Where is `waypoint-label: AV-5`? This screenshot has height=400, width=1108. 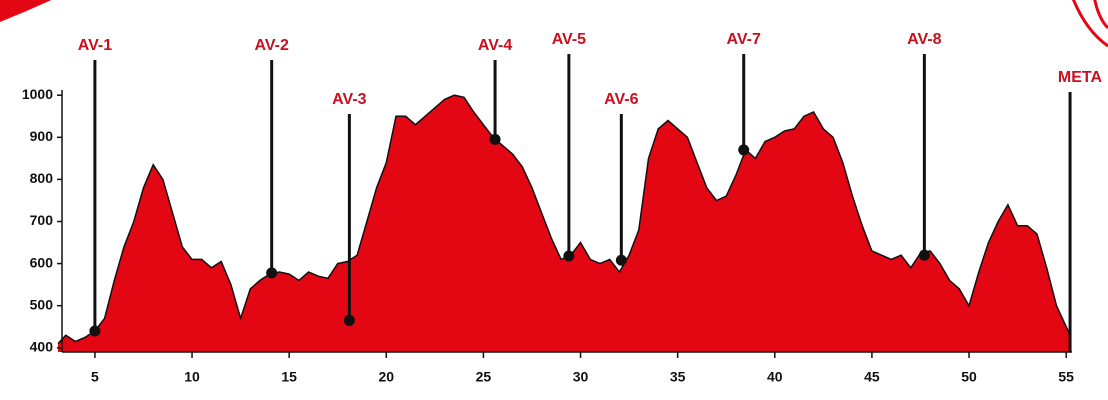
waypoint-label: AV-5 is located at coordinates (569, 39).